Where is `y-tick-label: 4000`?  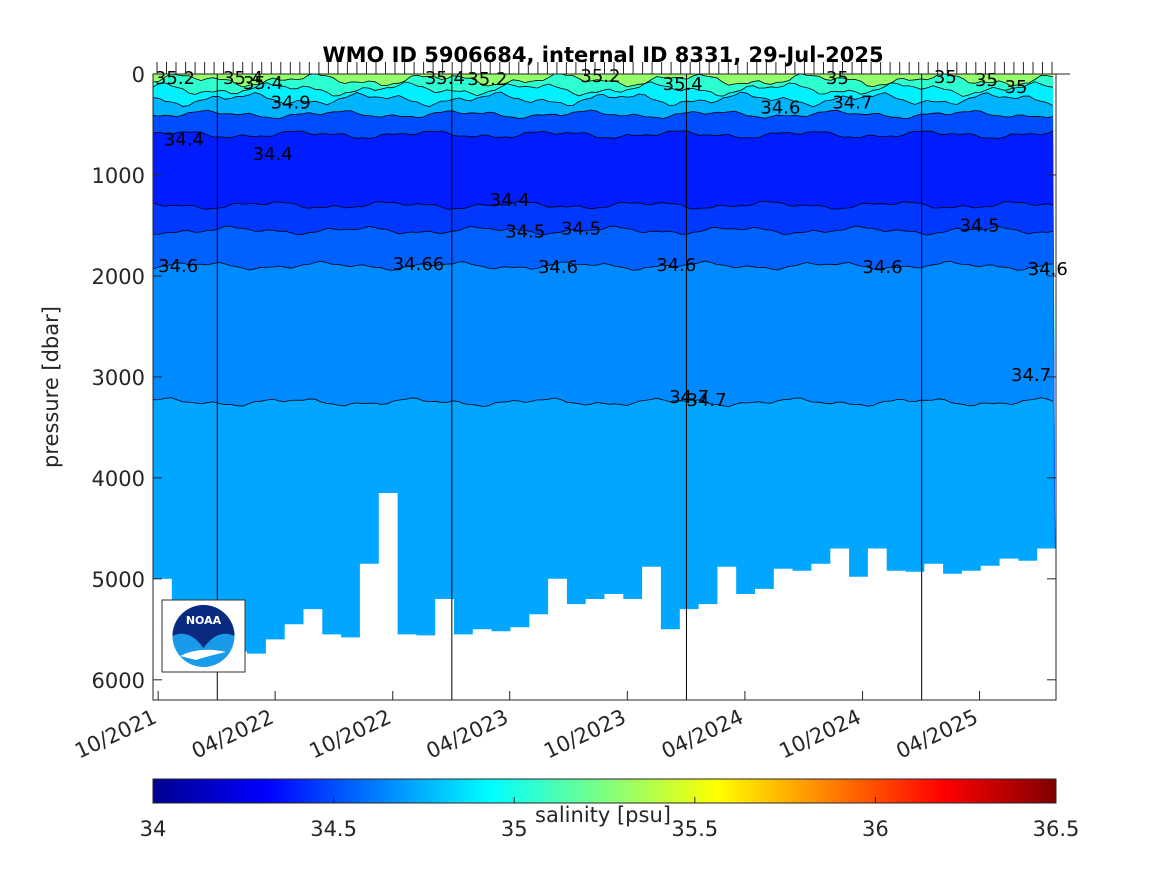 y-tick-label: 4000 is located at coordinates (118, 479).